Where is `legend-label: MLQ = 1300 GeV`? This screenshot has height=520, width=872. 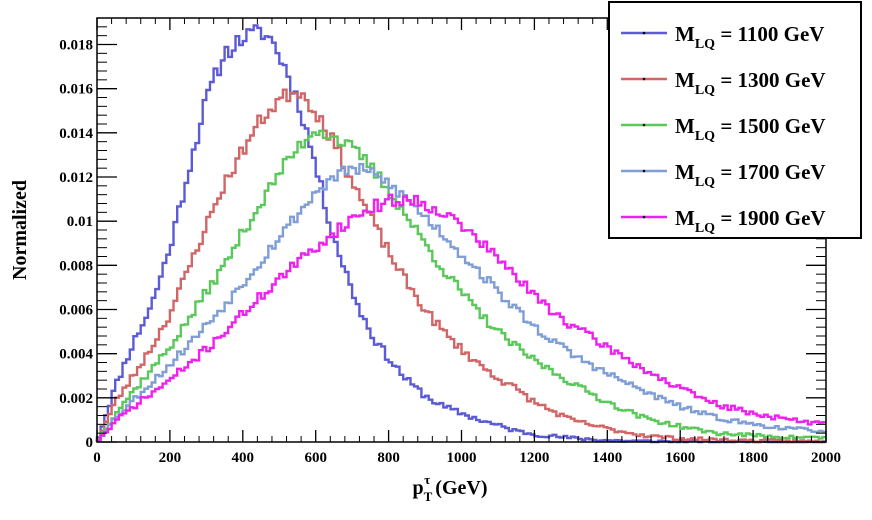
legend-label: MLQ = 1300 GeV is located at coordinates (750, 83).